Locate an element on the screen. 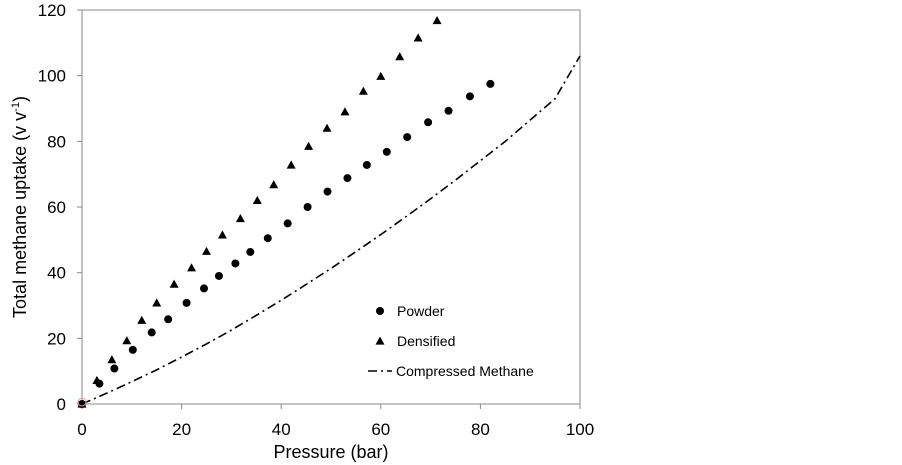  legend: Powder Densified Compressed Methane is located at coordinates (451, 341).